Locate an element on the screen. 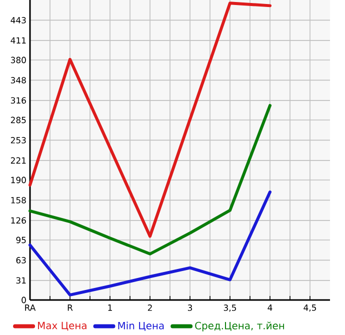 The width and height of the screenshot is (345, 335). y-tick-label: 0 is located at coordinates (24, 300).